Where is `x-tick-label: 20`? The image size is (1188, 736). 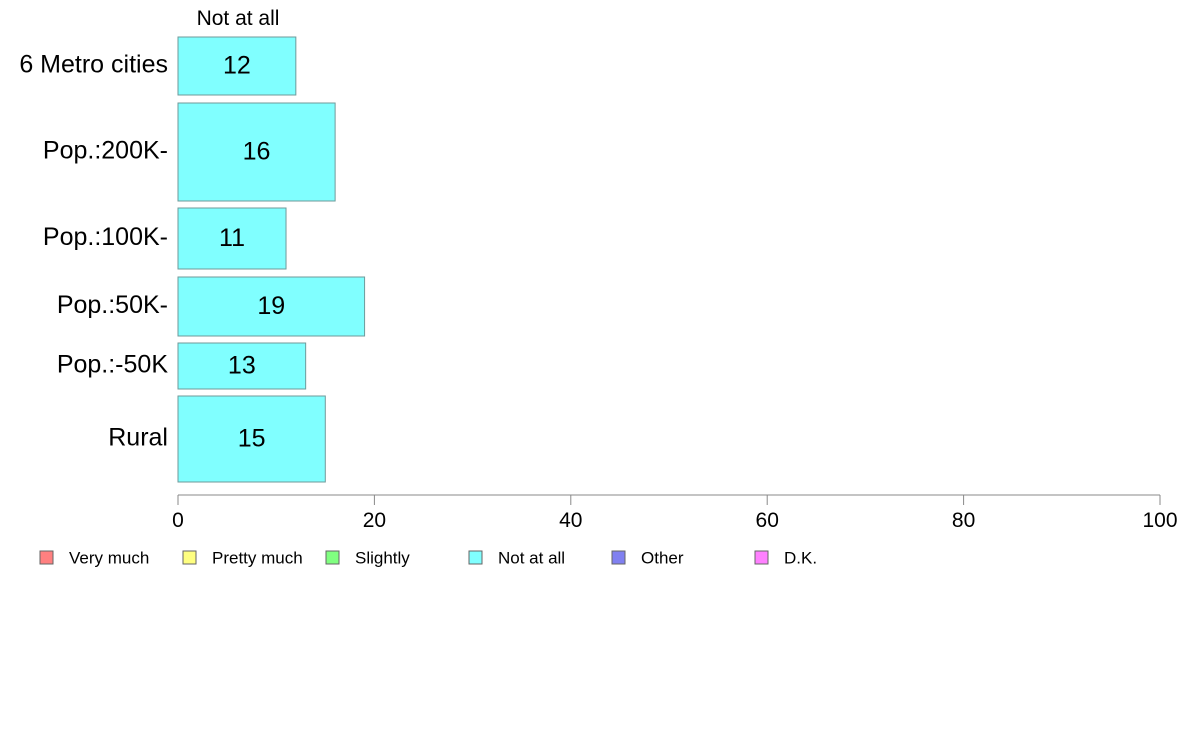
x-tick-label: 20 is located at coordinates (374, 520).